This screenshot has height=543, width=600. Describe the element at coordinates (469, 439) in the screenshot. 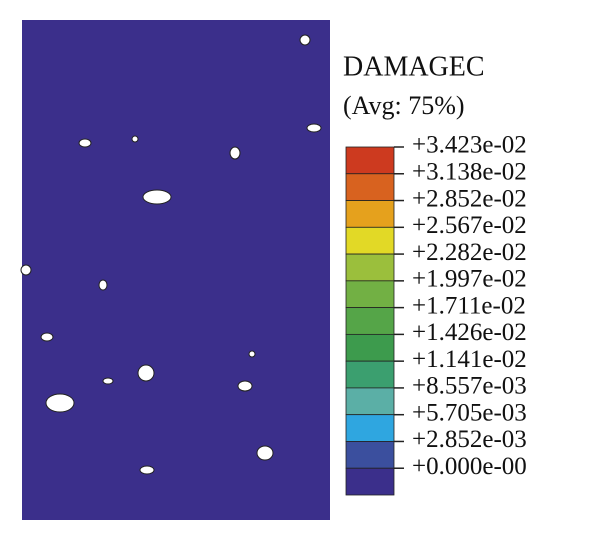

I see `legend-label: +2.852e-03` at that location.